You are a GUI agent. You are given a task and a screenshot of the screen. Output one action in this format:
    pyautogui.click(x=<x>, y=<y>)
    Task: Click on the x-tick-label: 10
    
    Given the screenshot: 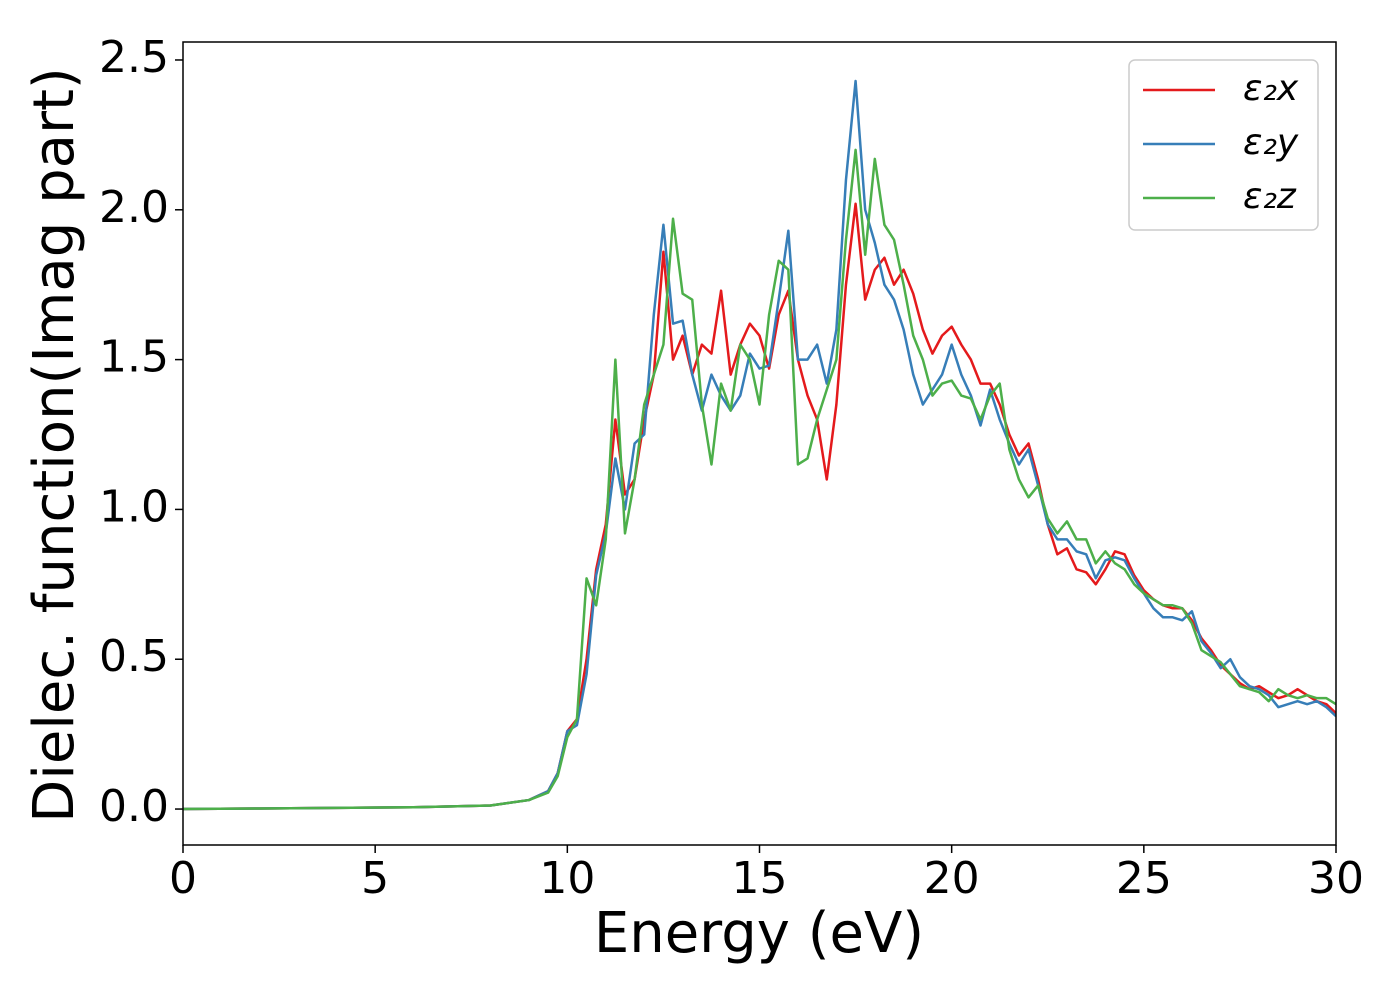 What is the action you would take?
    pyautogui.click(x=567, y=878)
    